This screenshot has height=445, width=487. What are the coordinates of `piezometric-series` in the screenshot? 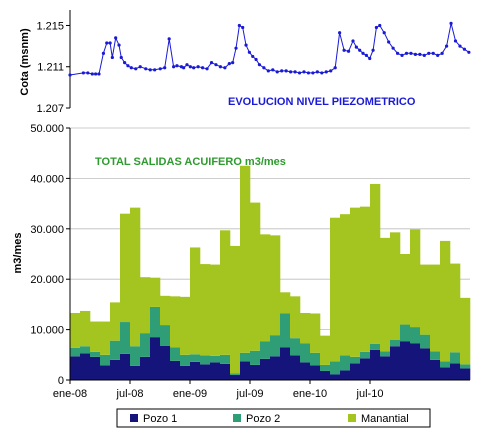 It's located at (269, 49).